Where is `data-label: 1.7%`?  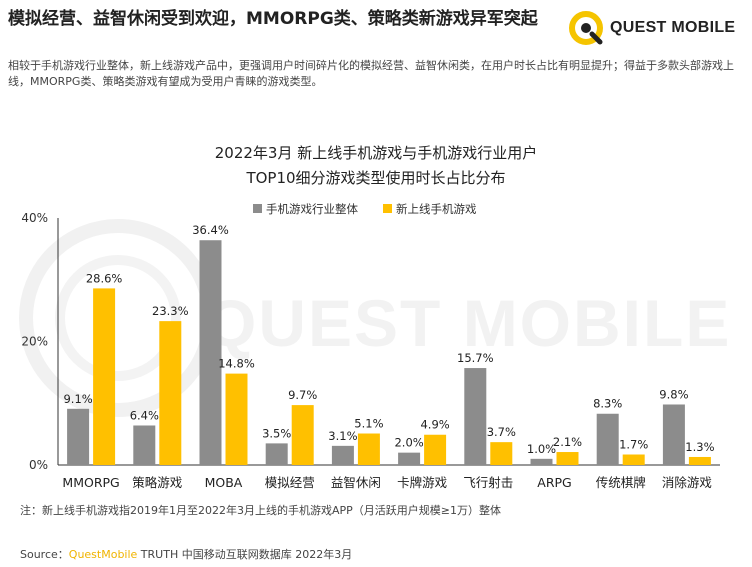
data-label: 1.7% is located at coordinates (633, 445).